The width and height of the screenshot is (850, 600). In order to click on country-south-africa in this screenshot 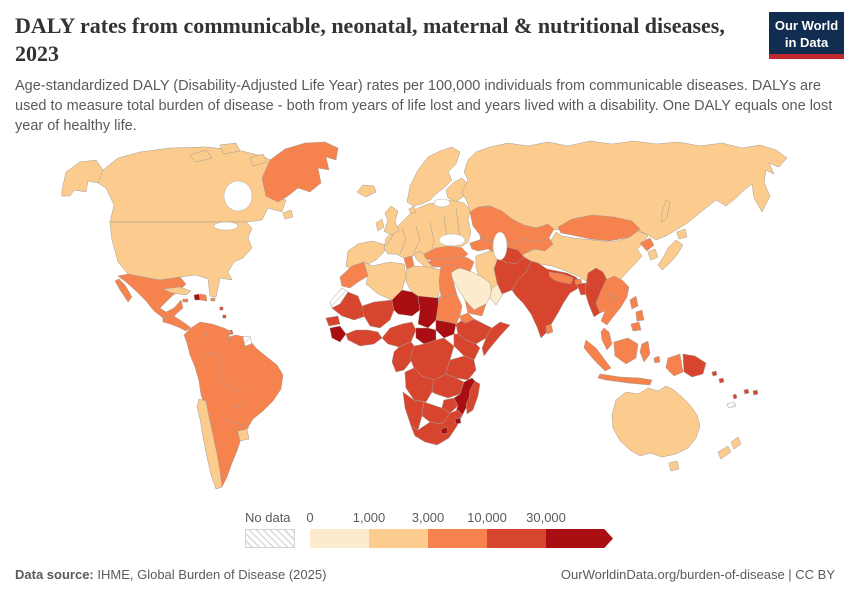, I will do `click(436, 427)`.